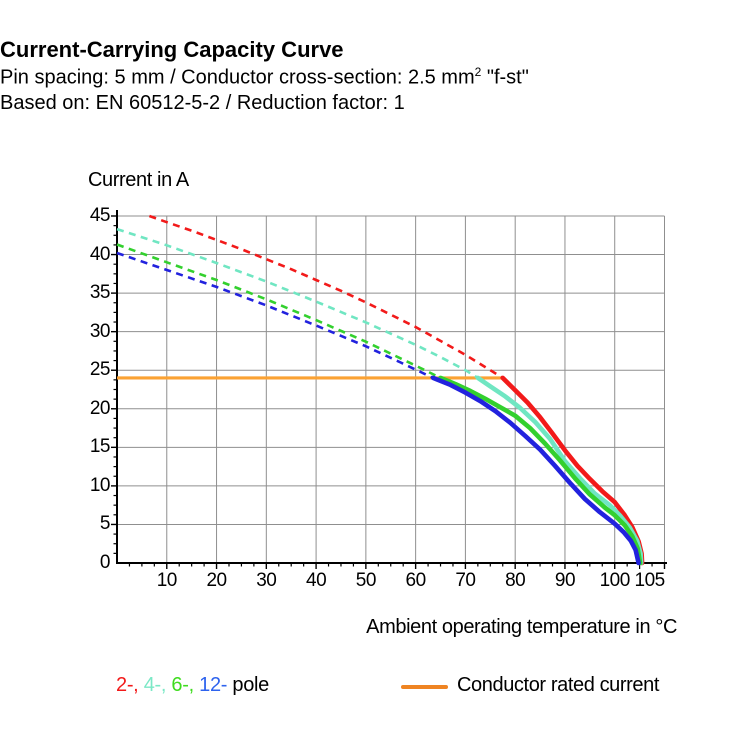 The image size is (750, 750). I want to click on legend-segment-6-: 6-,, so click(180, 685).